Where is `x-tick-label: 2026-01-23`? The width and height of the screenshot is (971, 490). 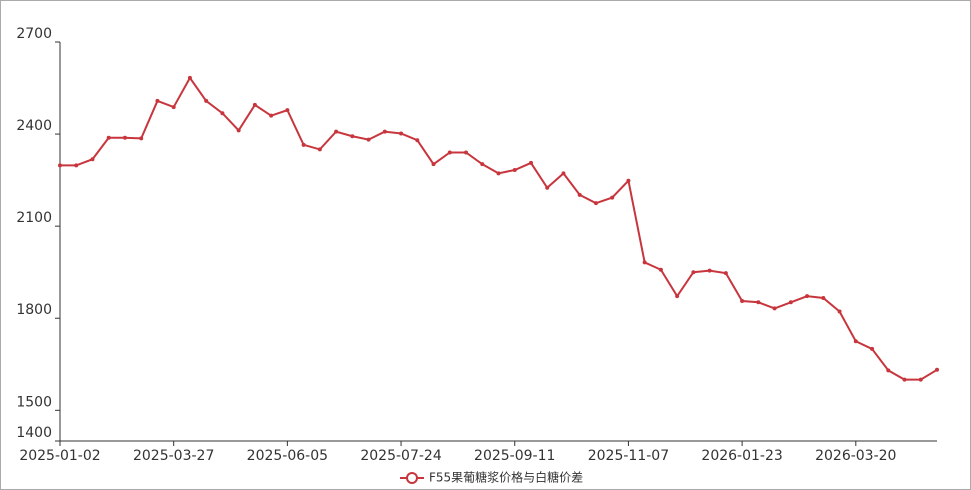
x-tick-label: 2026-01-23 is located at coordinates (741, 456).